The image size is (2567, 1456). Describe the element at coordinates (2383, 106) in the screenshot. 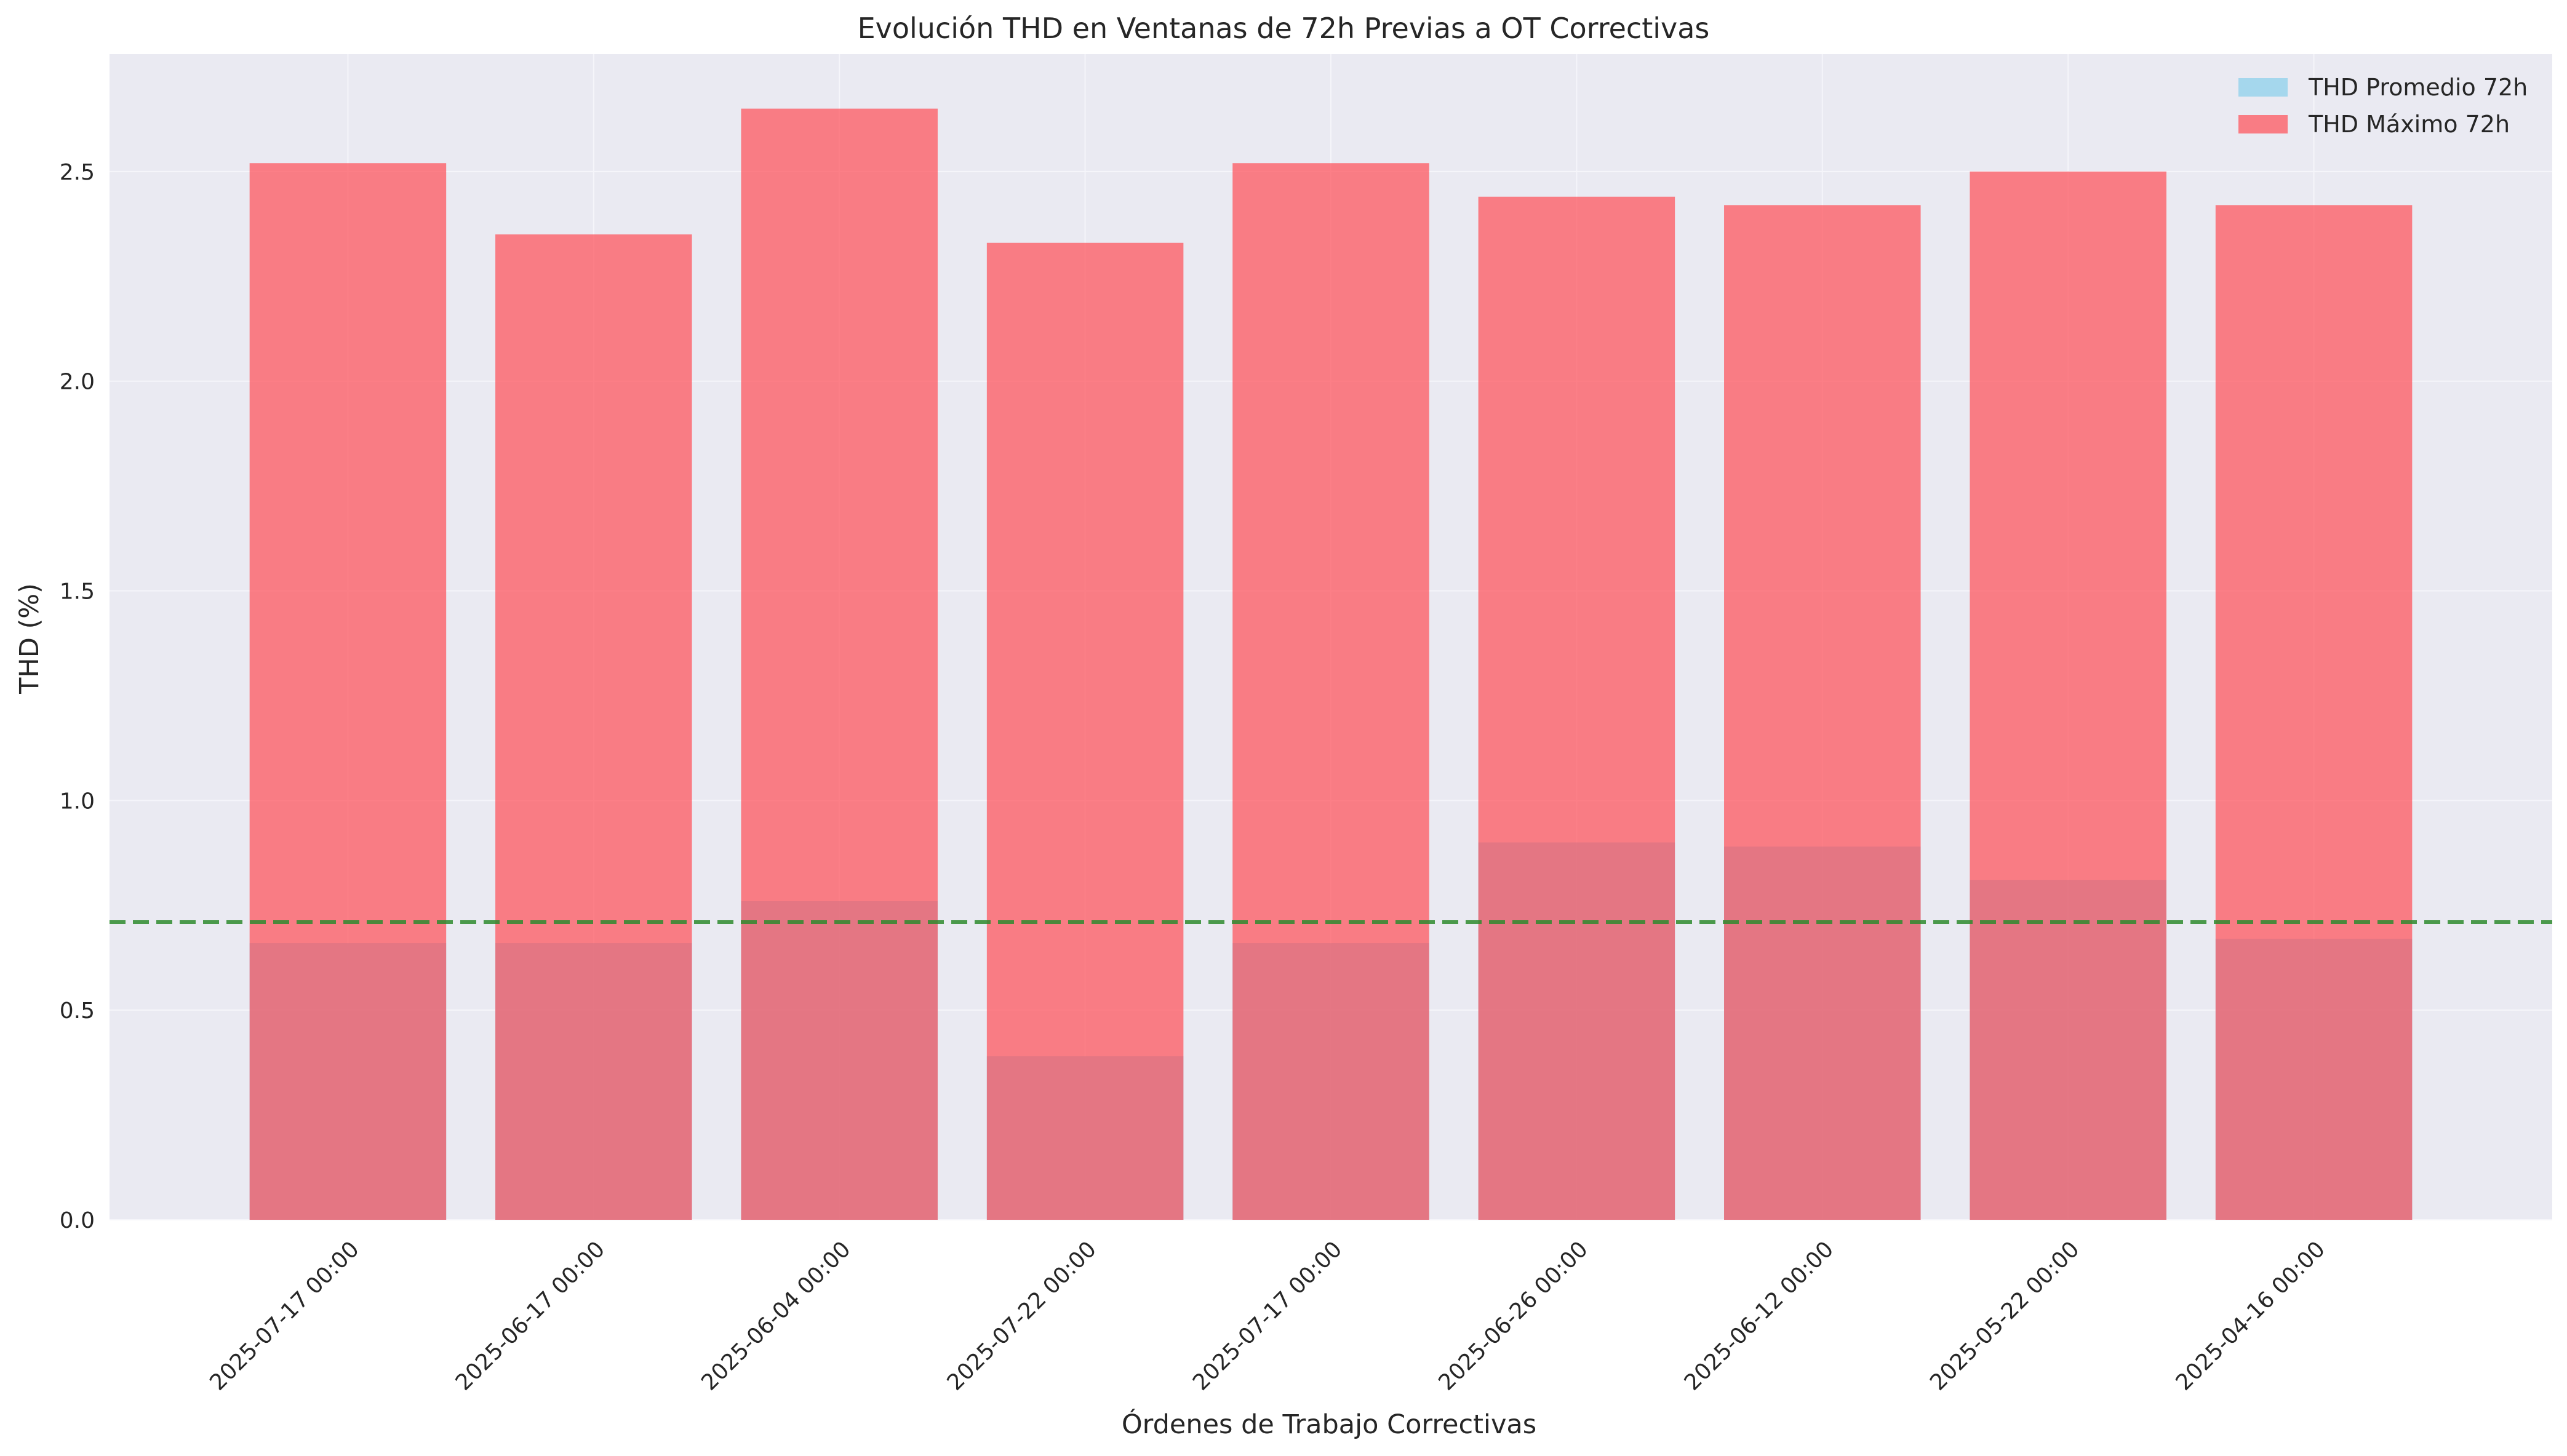

I see `legend: THD Promedio 72h THD Máximo 72h` at that location.